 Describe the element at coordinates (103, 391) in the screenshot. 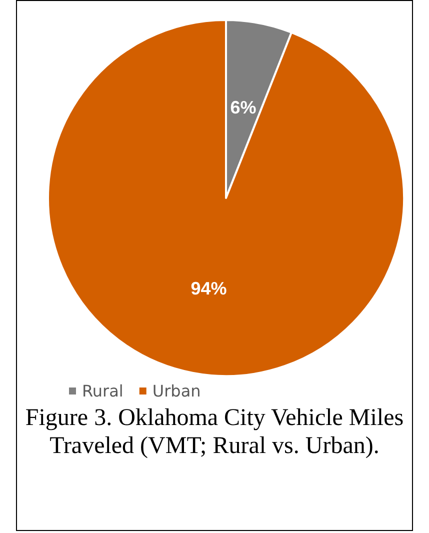

I see `legend-label: Rural` at that location.